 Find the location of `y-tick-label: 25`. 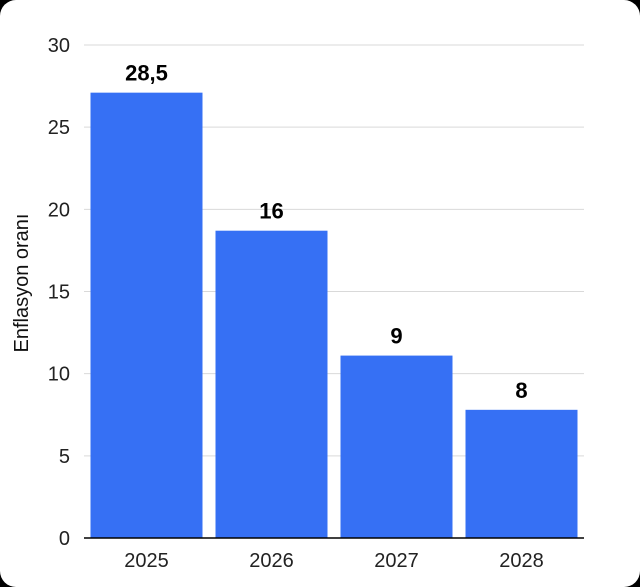

y-tick-label: 25 is located at coordinates (59, 128).